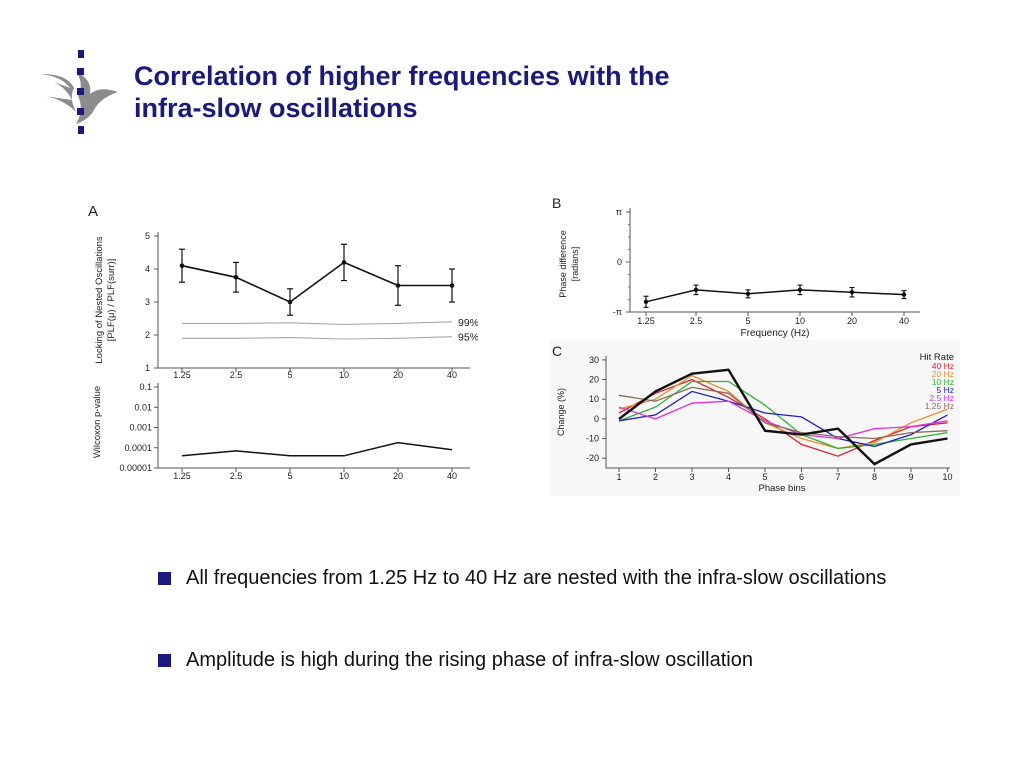  Describe the element at coordinates (317, 449) in the screenshot. I see `series-line-a-lower` at that location.